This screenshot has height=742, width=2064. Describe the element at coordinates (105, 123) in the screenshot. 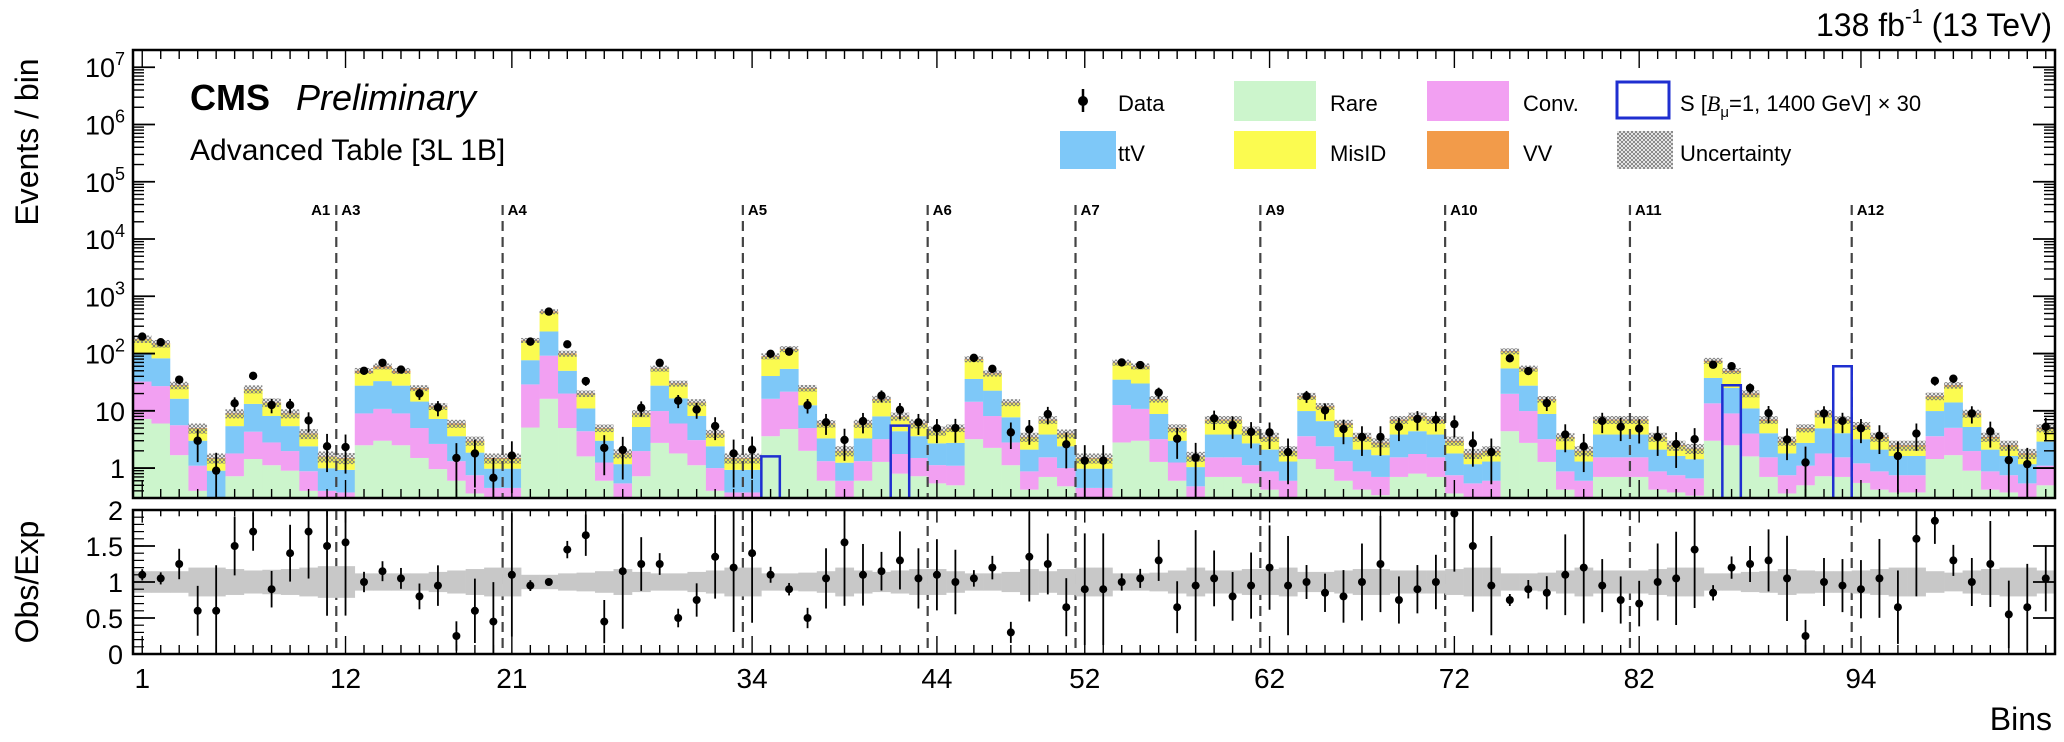

I see `y-tick-label: 106` at that location.